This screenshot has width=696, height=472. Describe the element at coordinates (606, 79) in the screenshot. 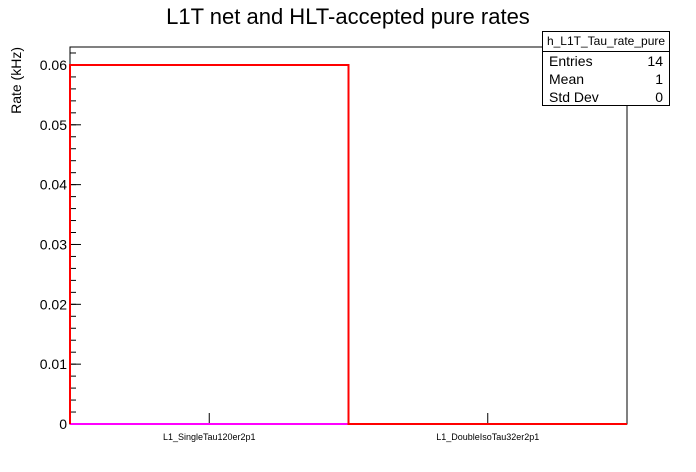

I see `stats-mean-row: Mean 1` at that location.